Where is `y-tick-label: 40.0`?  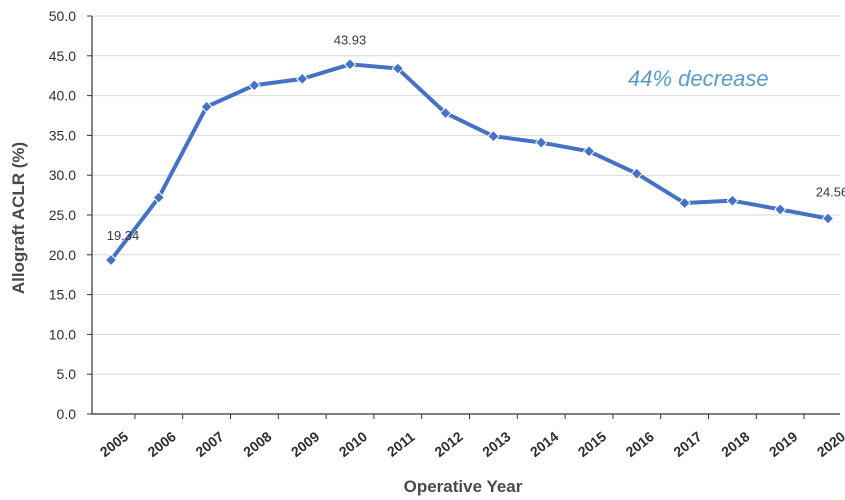
y-tick-label: 40.0 is located at coordinates (62, 96).